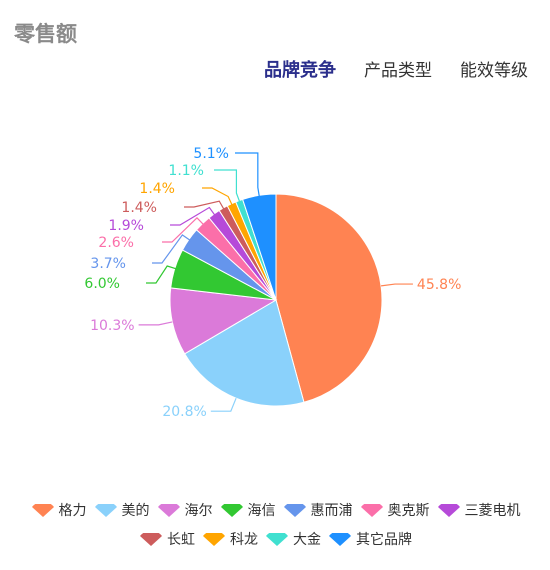  What do you see at coordinates (184, 412) in the screenshot?
I see `data-label-1: 20.8%` at bounding box center [184, 412].